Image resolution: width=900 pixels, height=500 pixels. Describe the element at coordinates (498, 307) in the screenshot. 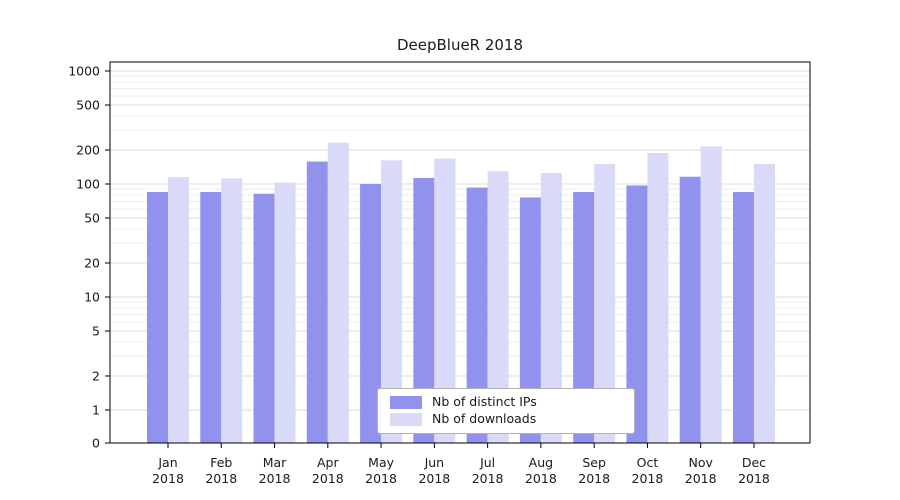

I see `bar-nb-of-downloads-jul` at that location.